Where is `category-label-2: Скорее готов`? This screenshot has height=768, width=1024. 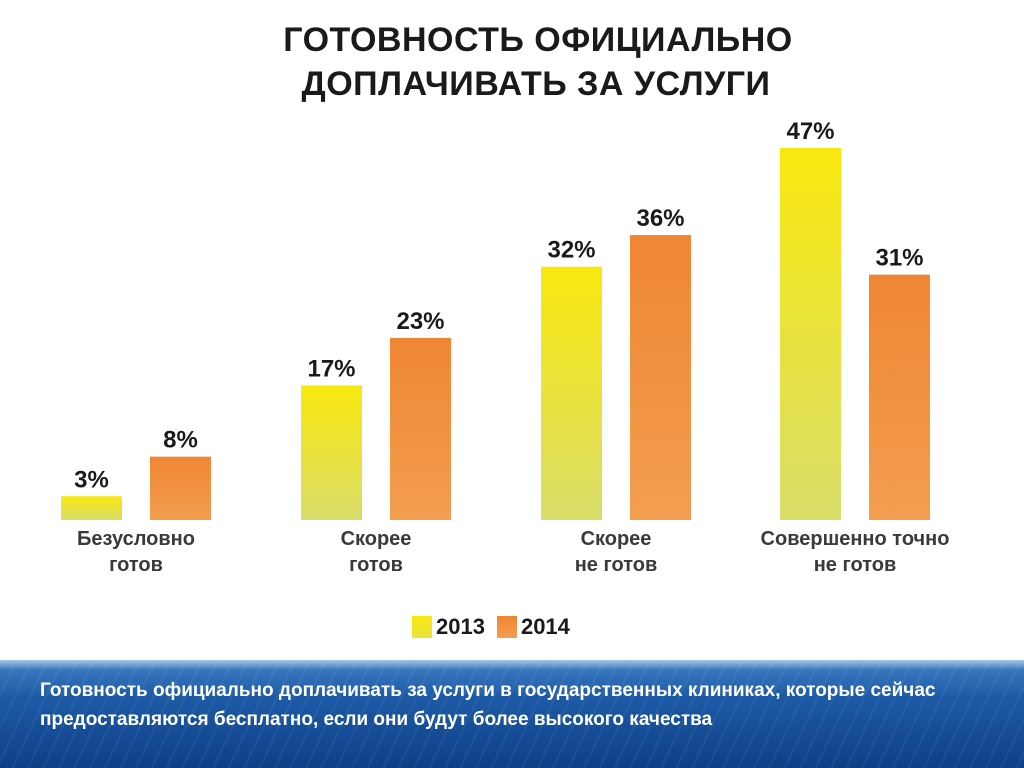
category-label-2: Скорее готов is located at coordinates (376, 552).